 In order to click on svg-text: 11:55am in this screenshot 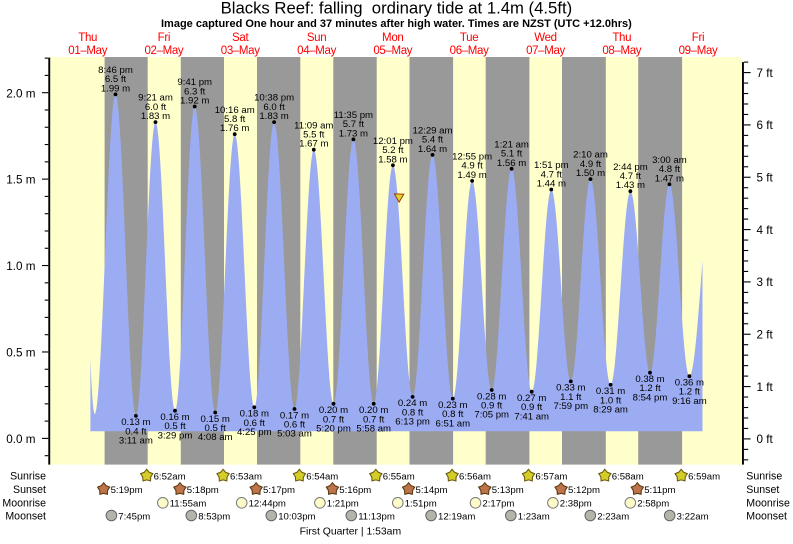, I will do `click(188, 504)`.